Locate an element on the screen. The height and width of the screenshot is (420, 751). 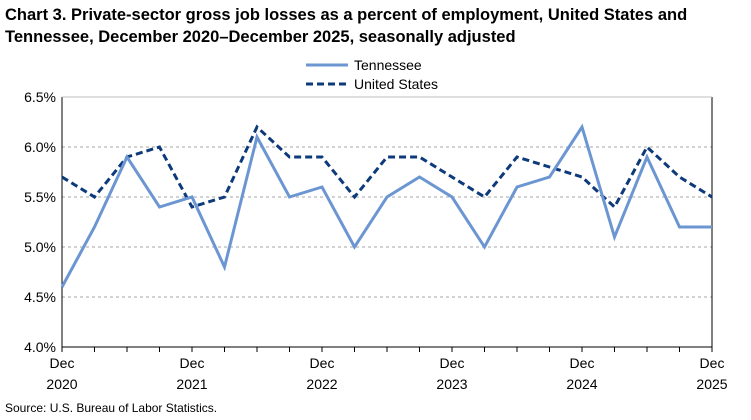
legend: Tennessee United States is located at coordinates (372, 74).